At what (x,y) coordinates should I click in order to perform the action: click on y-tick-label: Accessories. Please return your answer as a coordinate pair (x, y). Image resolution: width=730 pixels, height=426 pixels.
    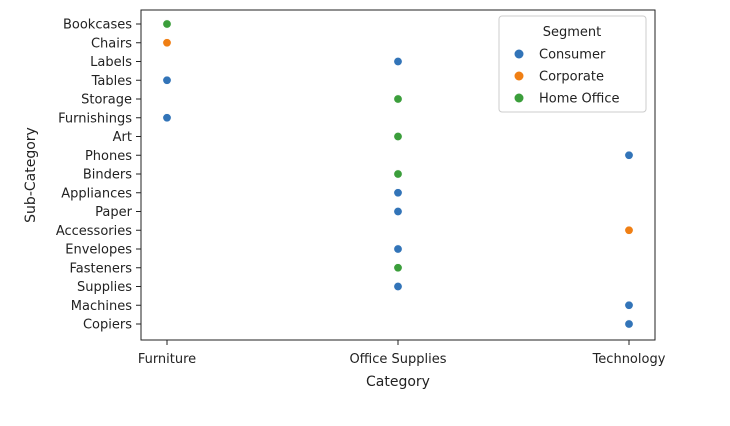
    Looking at the image, I should click on (94, 231).